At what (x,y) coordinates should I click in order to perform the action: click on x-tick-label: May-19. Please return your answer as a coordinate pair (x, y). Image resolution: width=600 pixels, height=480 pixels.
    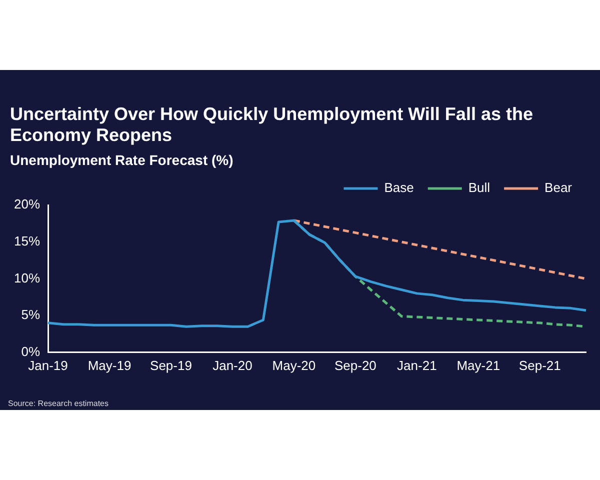
    Looking at the image, I should click on (110, 365).